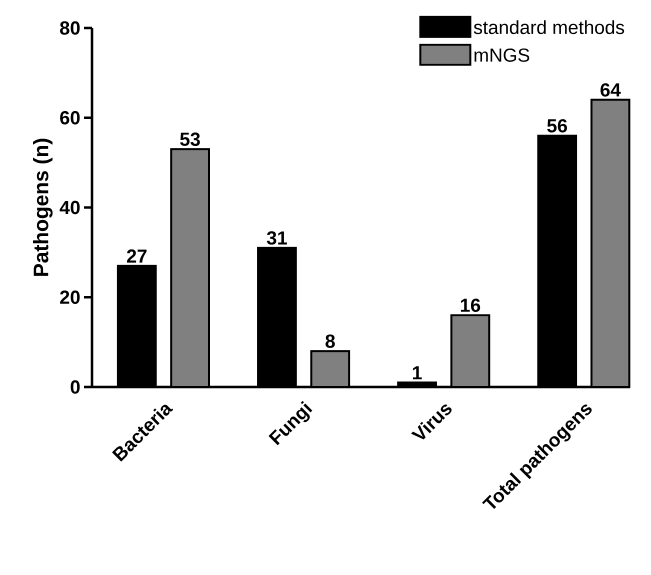 This screenshot has height=575, width=651. Describe the element at coordinates (417, 373) in the screenshot. I see `data-label: 1` at that location.